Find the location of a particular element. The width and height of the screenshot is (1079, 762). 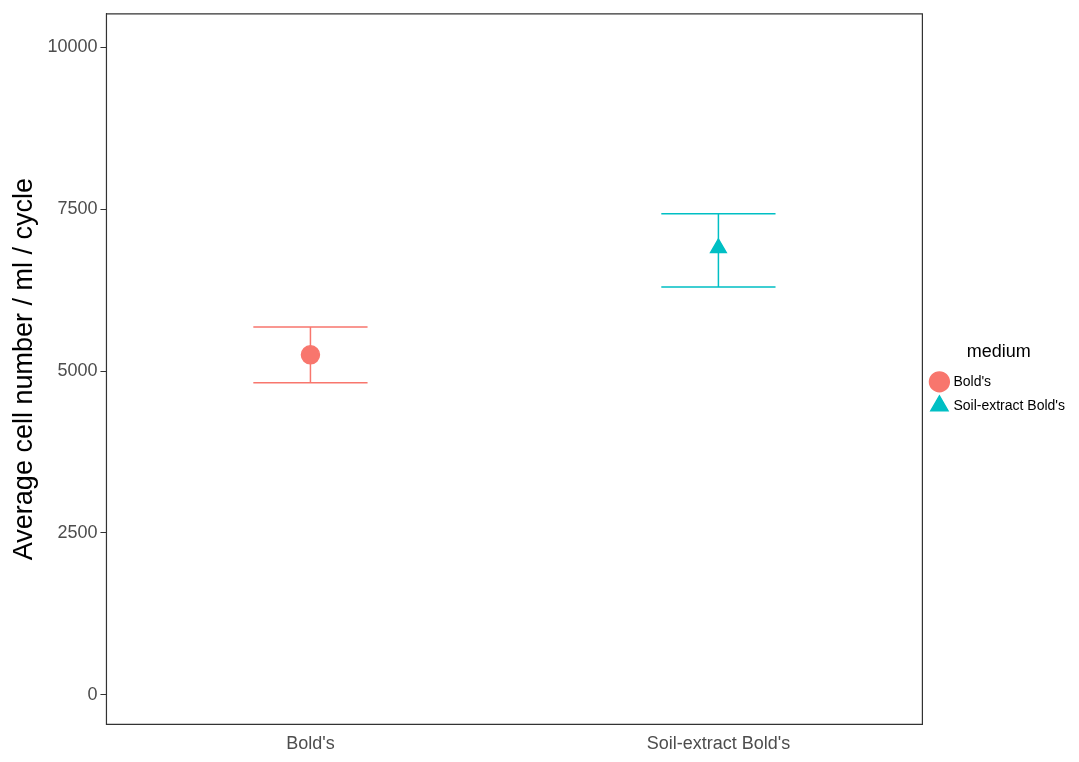

y-tick-label: 7500 is located at coordinates (77, 208).